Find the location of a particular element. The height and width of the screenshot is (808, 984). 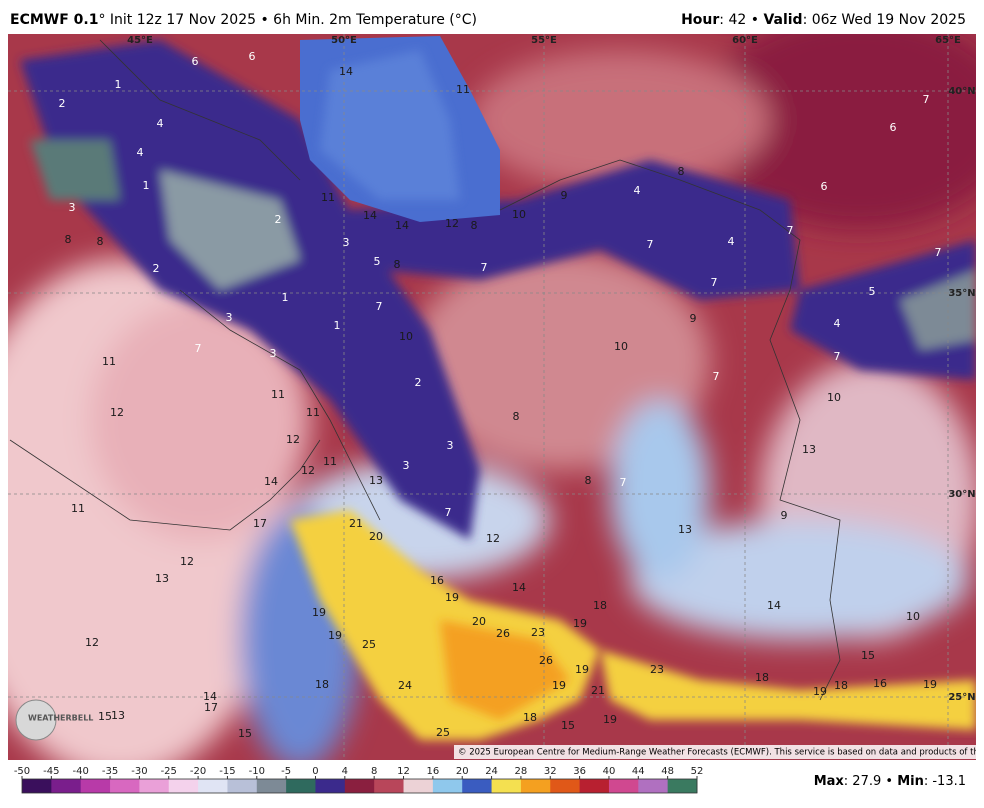

colorbar-tick-label: 12 is located at coordinates (403, 771).